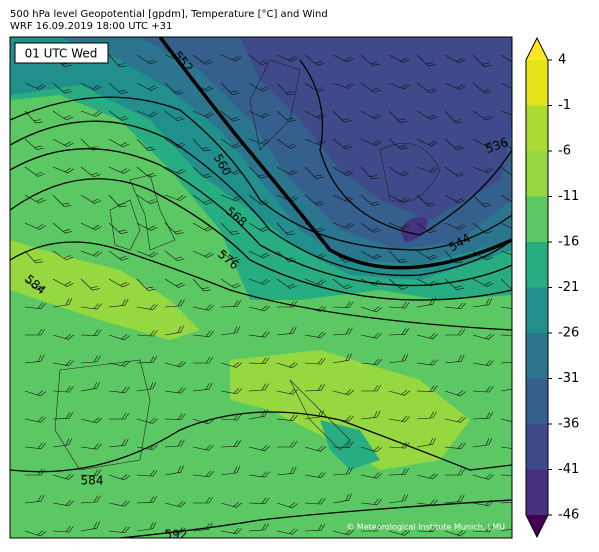 Image resolution: width=599 pixels, height=552 pixels. Describe the element at coordinates (568, 287) in the screenshot. I see `colorbar-tick-label: -21` at that location.